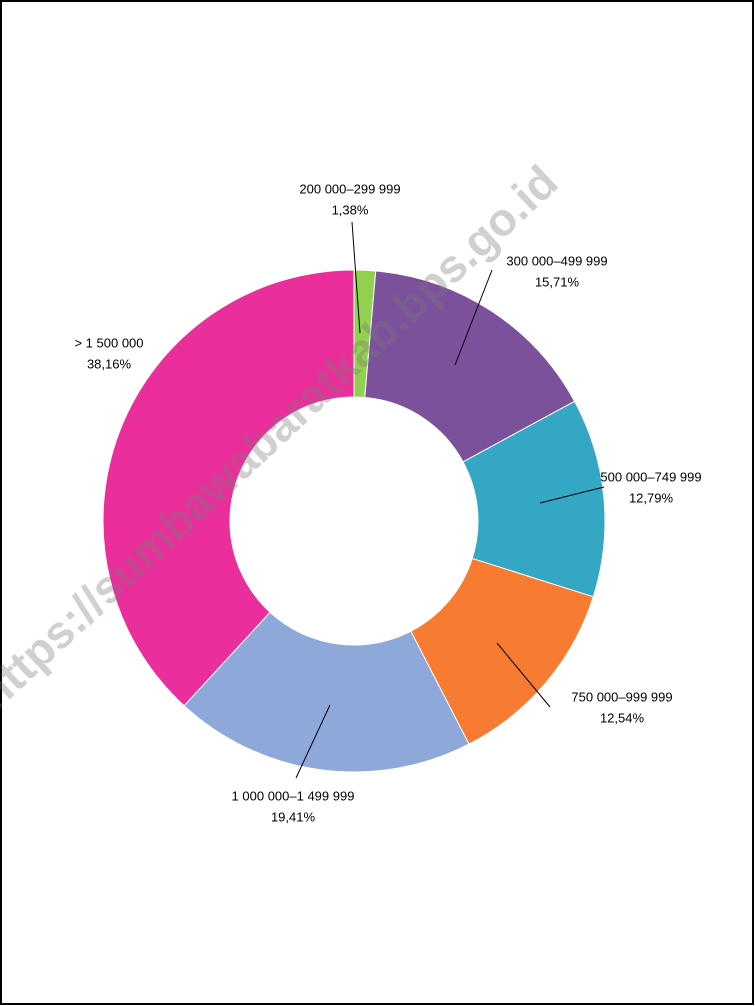 This screenshot has width=755, height=1006. Describe the element at coordinates (293, 795) in the screenshot. I see `category-label: 1 000 000–1 499 999` at that location.